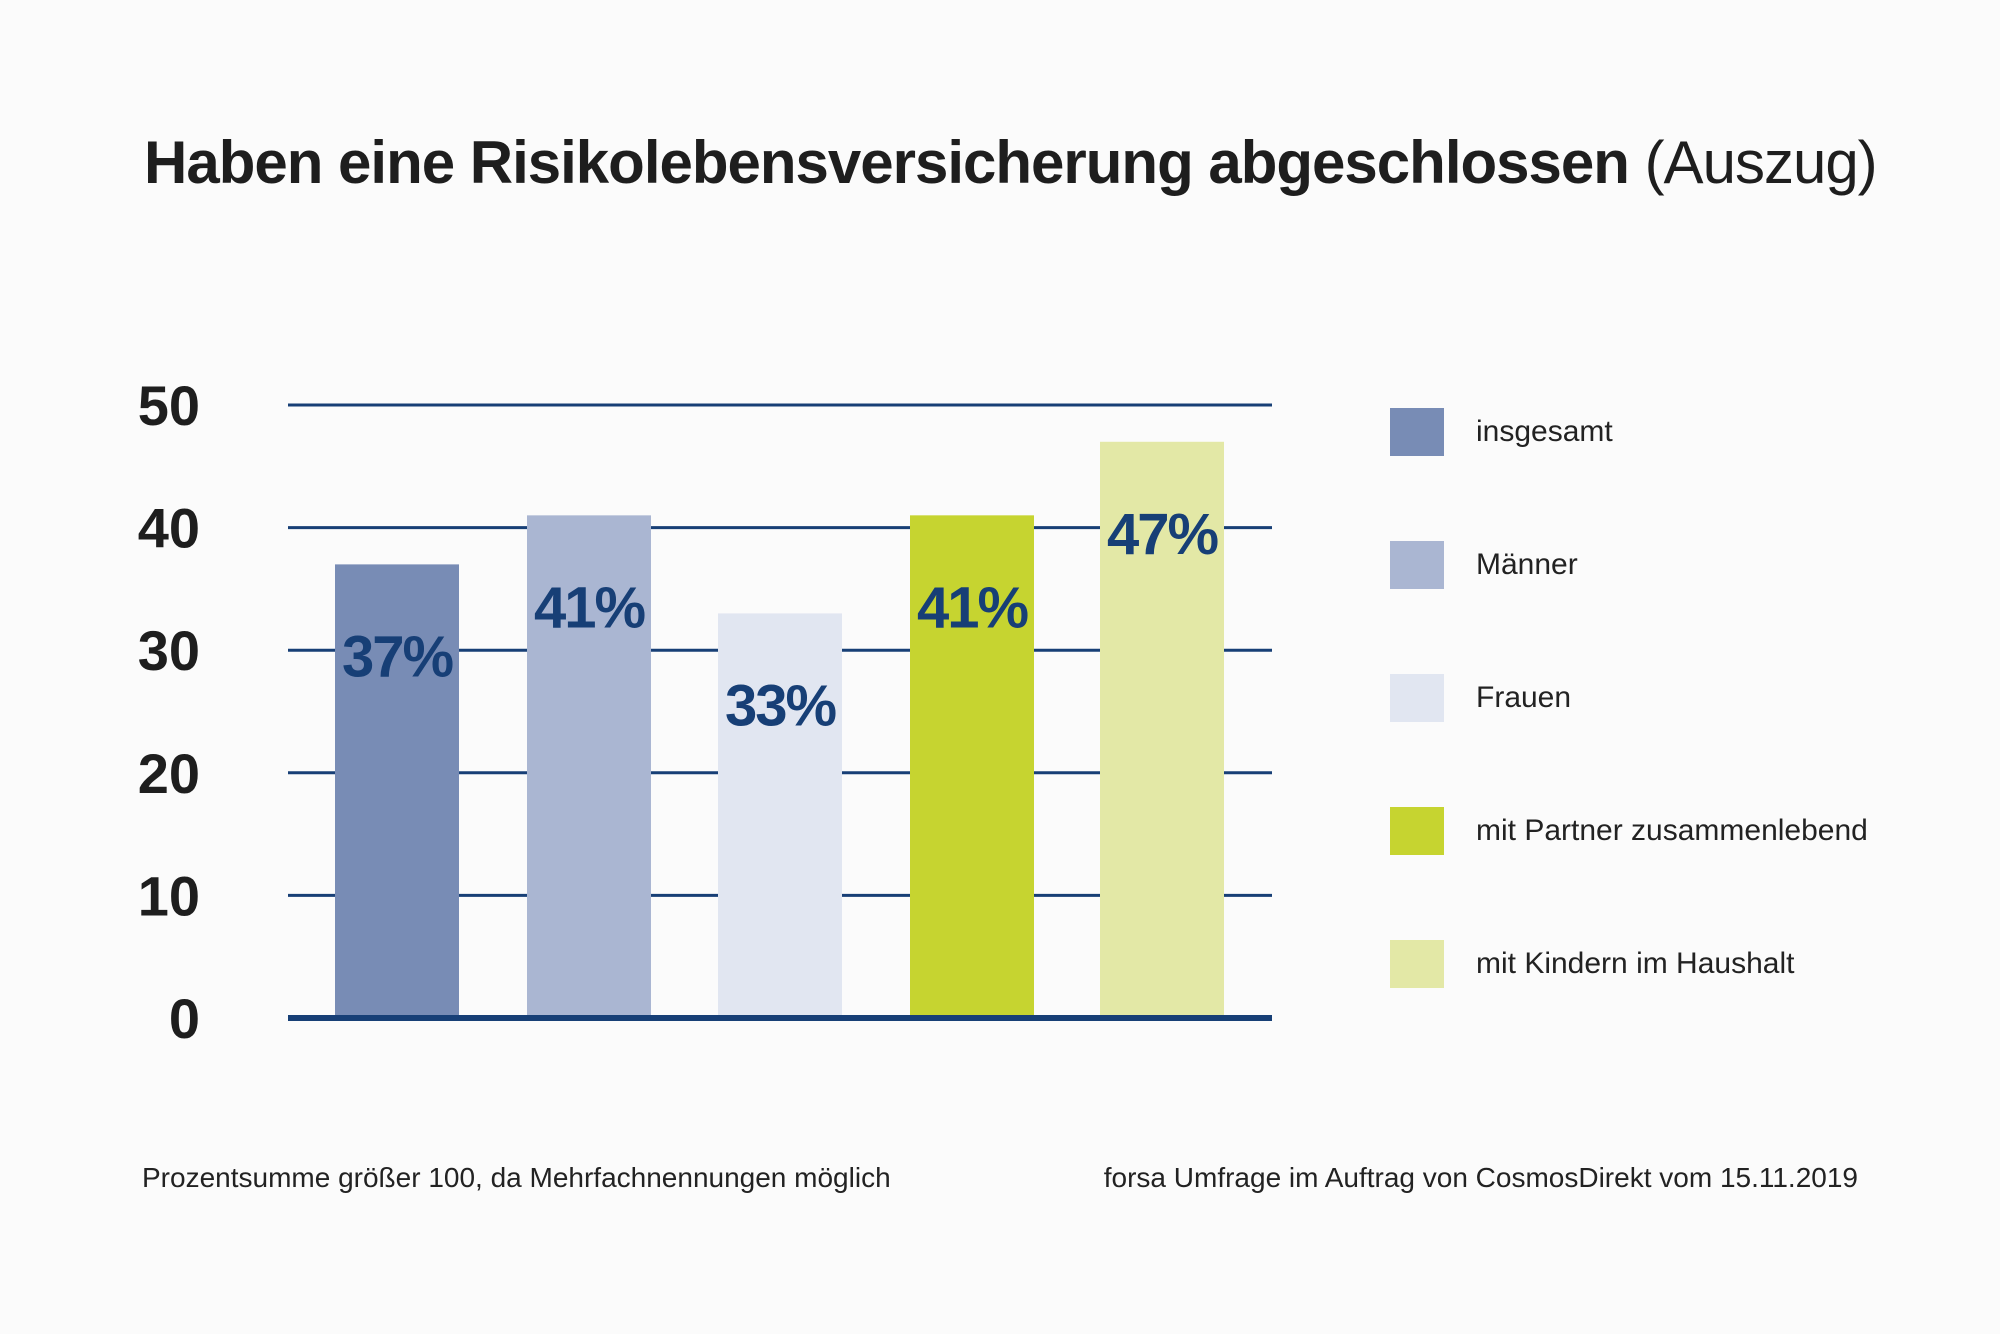 Image resolution: width=2000 pixels, height=1334 pixels. Describe the element at coordinates (1417, 432) in the screenshot. I see `legend-swatch-insgesamt` at that location.